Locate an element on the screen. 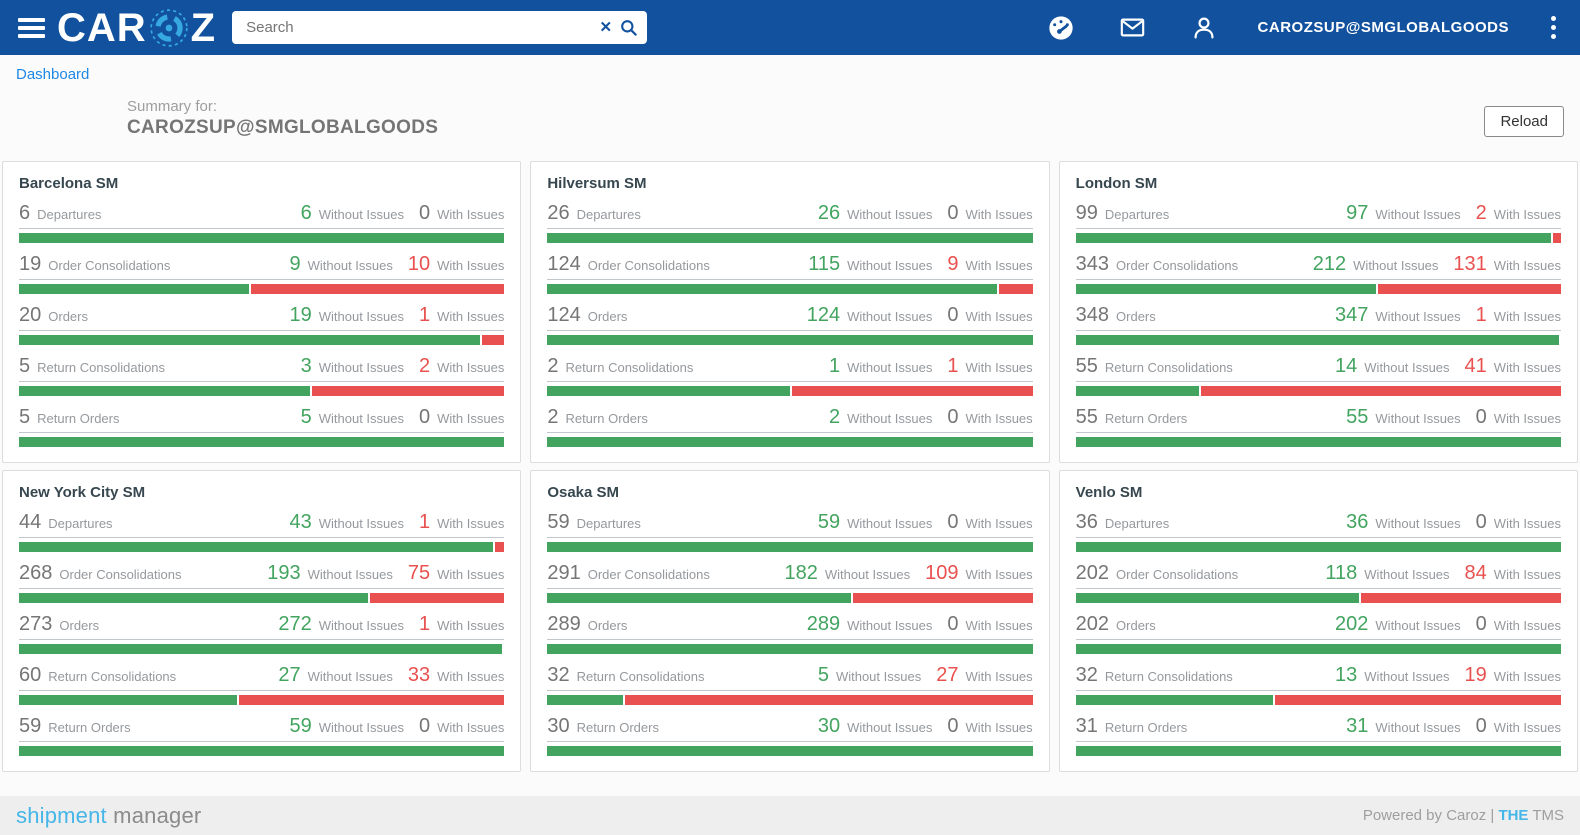 The width and height of the screenshot is (1580, 835). without-issues-count: 1 is located at coordinates (834, 366).